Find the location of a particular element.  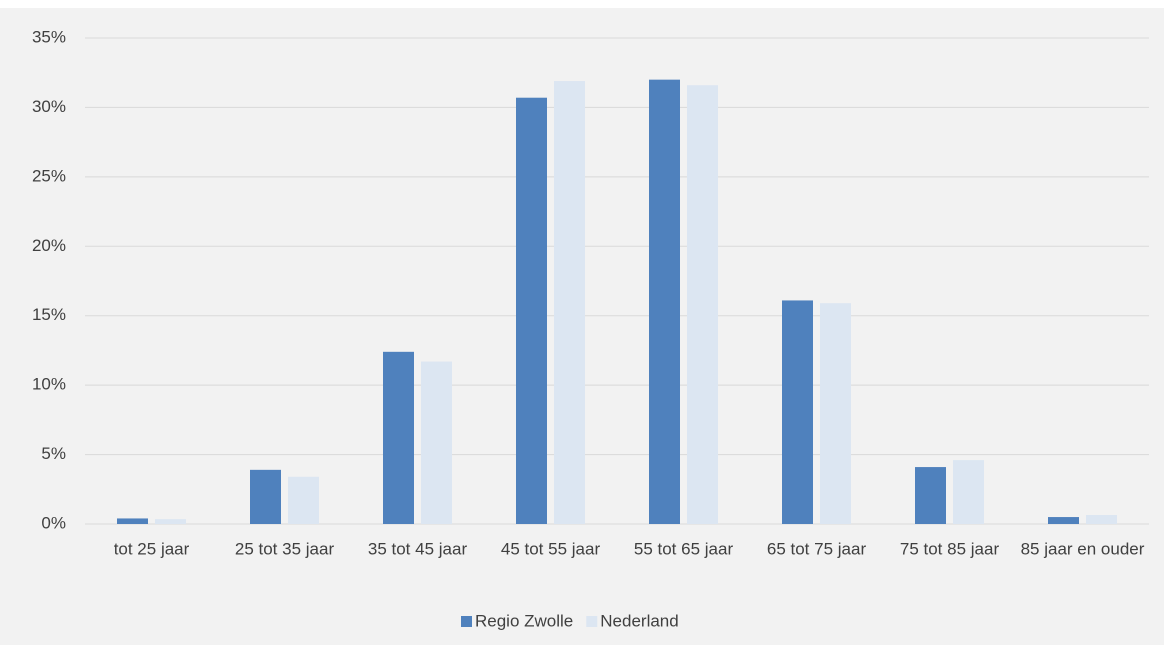

y-tick-label: 20% is located at coordinates (49, 245).